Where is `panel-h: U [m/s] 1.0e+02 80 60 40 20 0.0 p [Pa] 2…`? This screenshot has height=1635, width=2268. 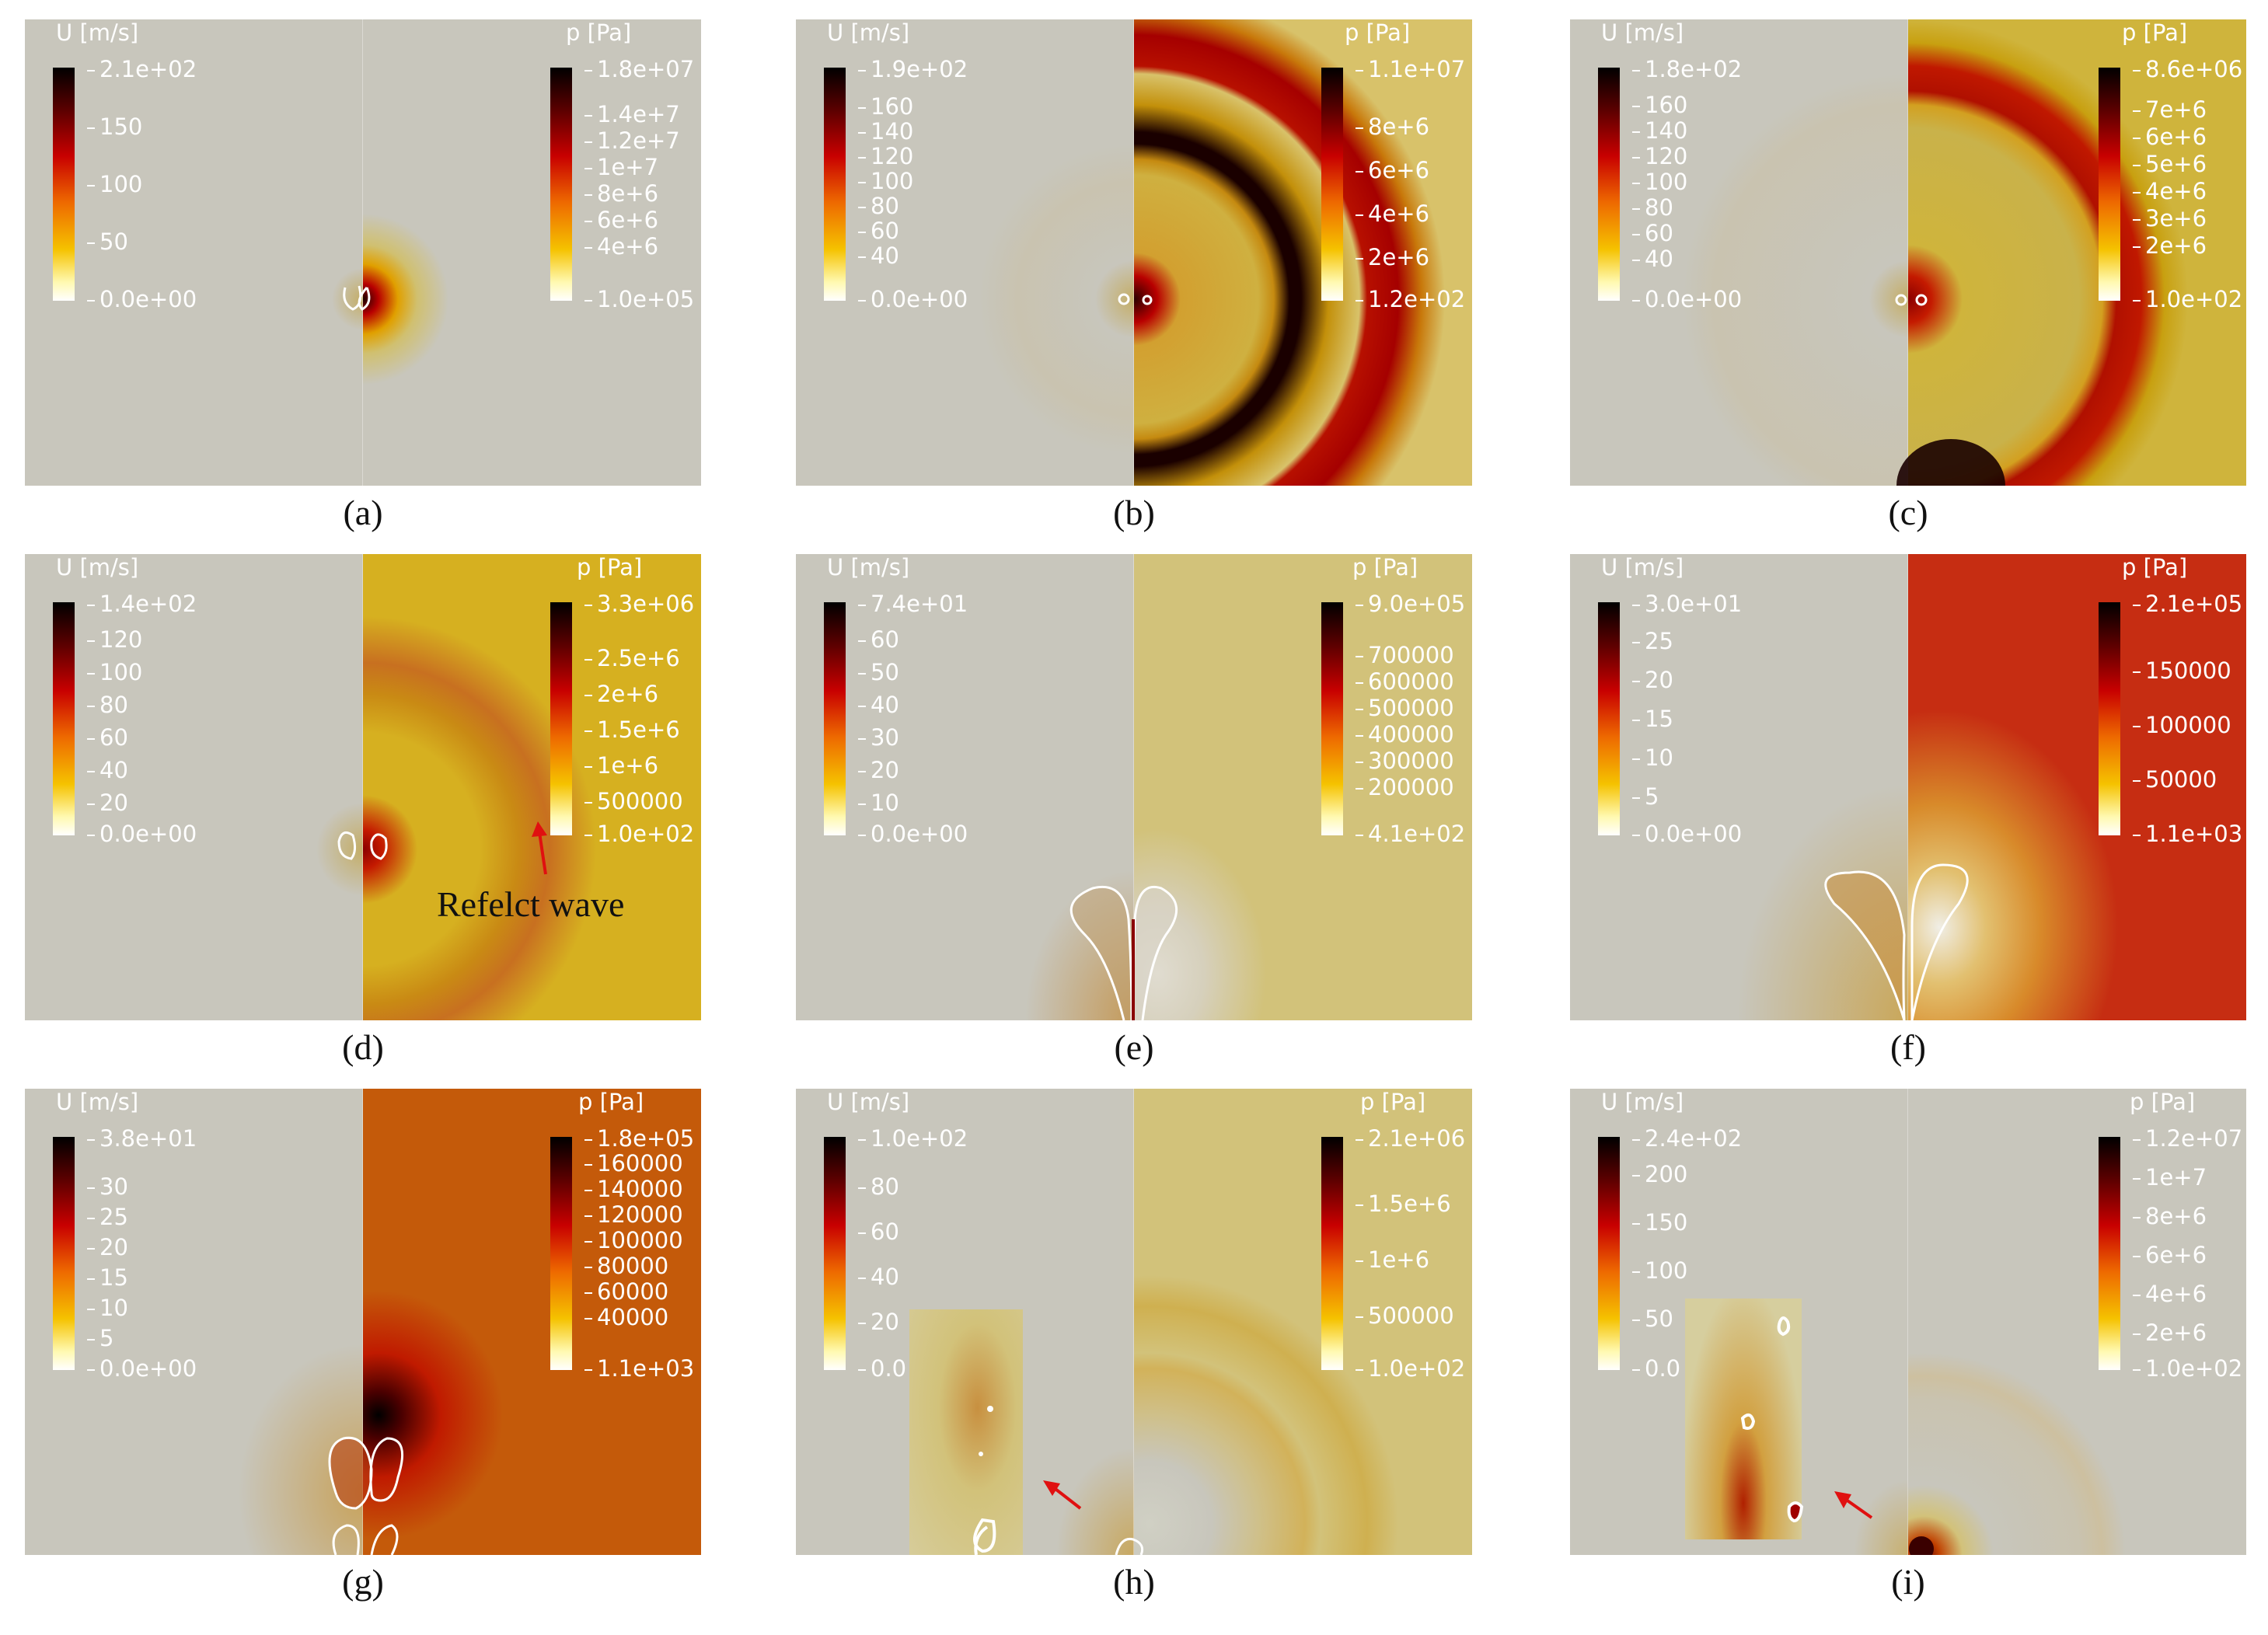 panel-h: U [m/s] 1.0e+02 80 60 40 20 0.0 p [Pa] 2… is located at coordinates (1134, 1322).